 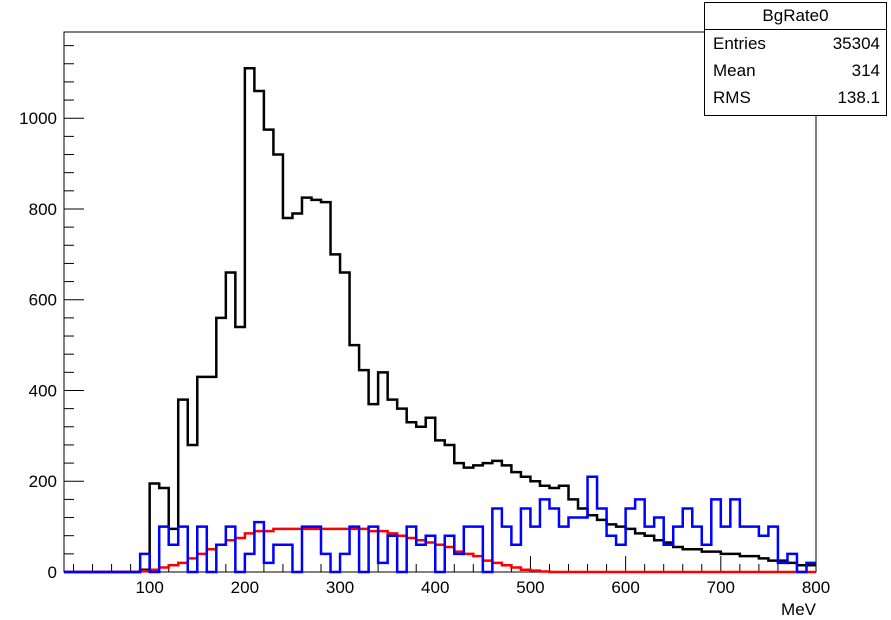 I want to click on stats-label: Mean, so click(x=734, y=70).